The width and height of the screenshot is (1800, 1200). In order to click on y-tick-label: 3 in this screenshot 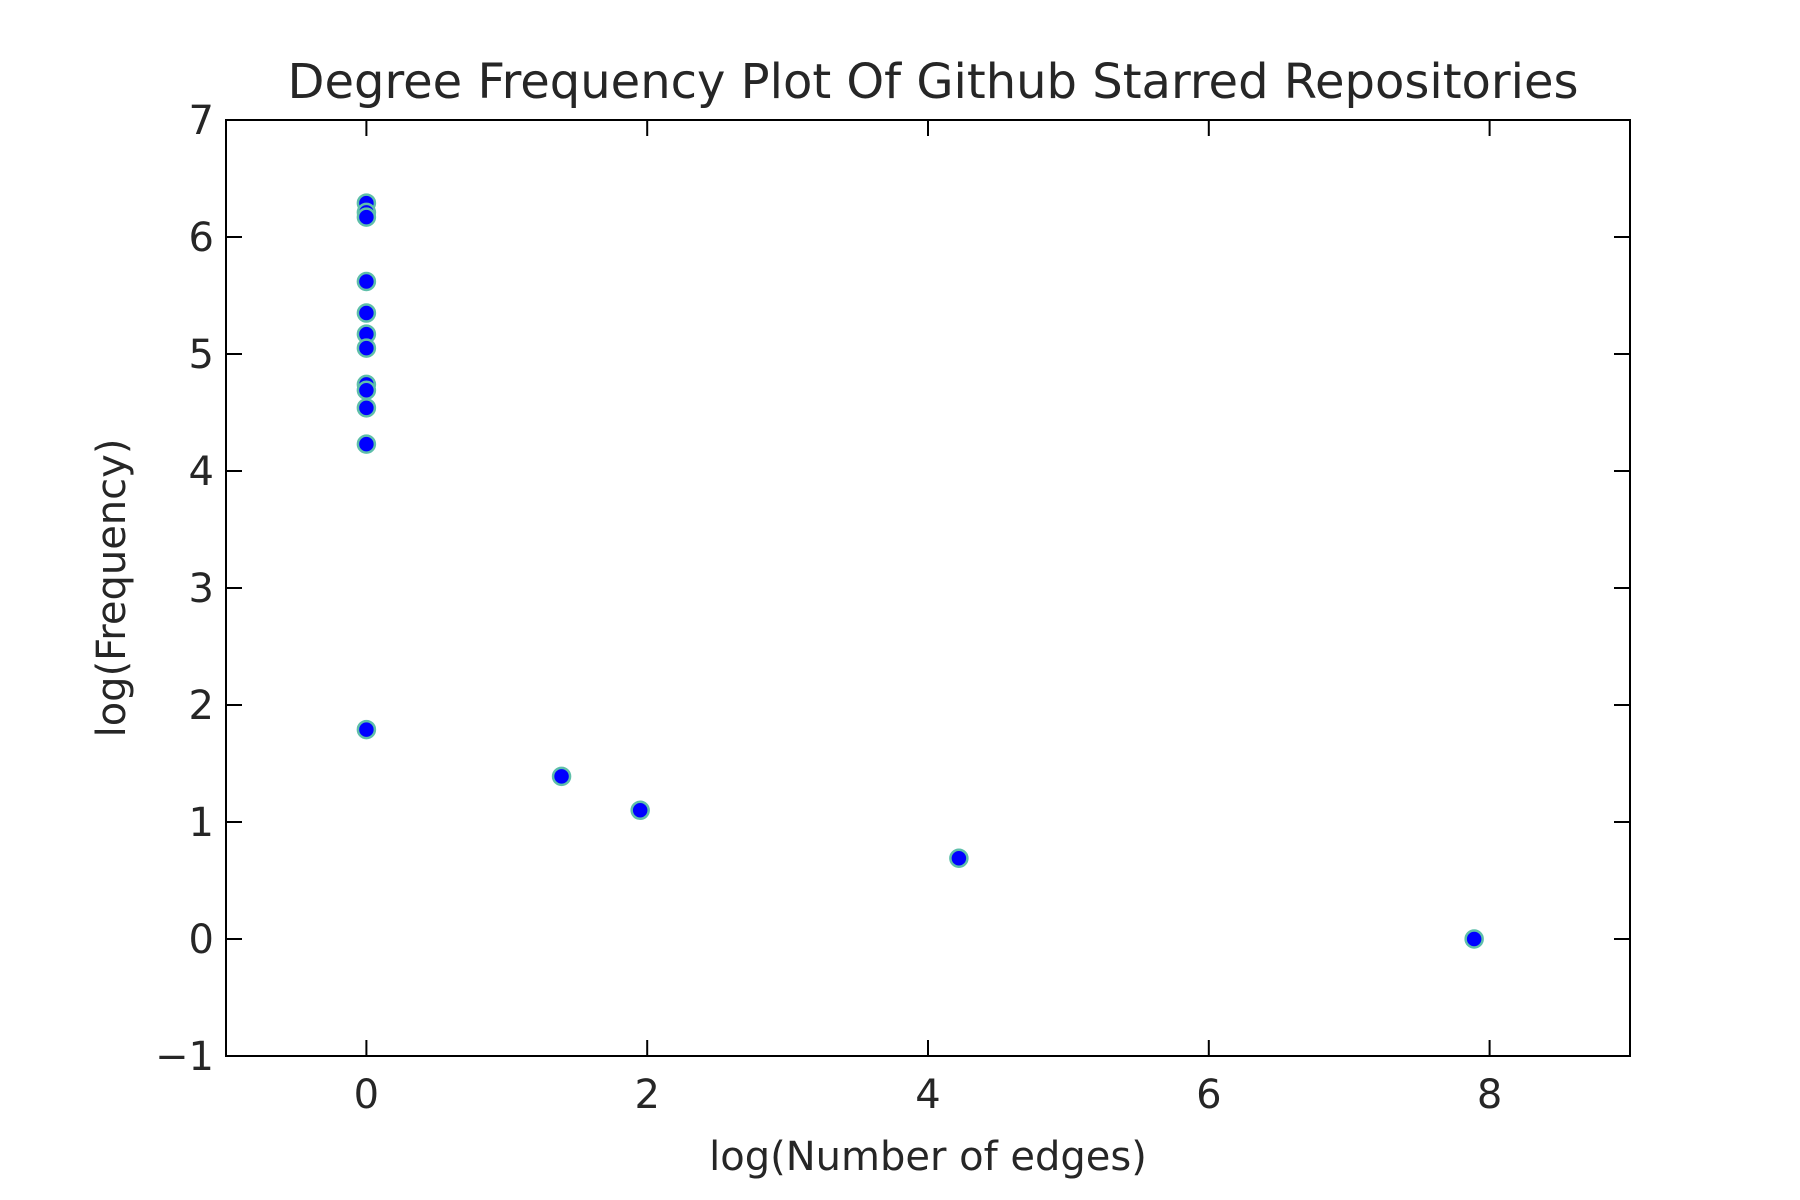, I will do `click(201, 589)`.